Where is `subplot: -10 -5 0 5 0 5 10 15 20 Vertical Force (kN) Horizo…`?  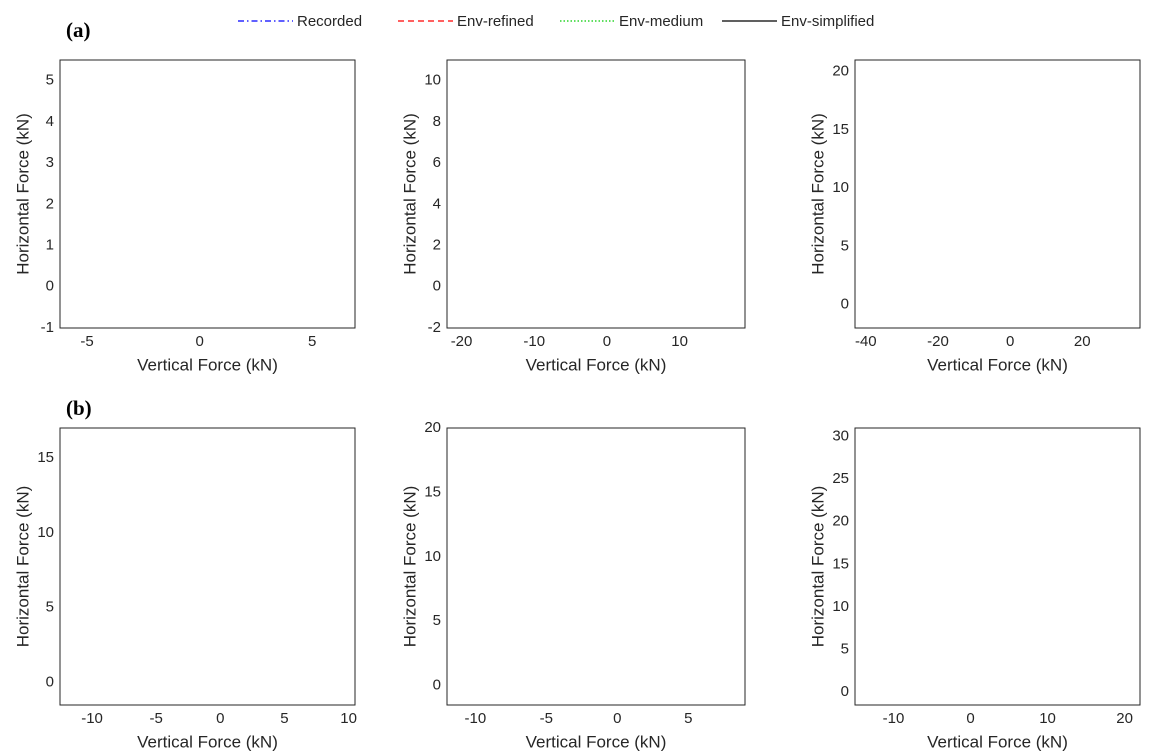
subplot: -10 -5 0 5 0 5 10 15 20 Vertical Force (kN) Horizo… is located at coordinates (573, 585).